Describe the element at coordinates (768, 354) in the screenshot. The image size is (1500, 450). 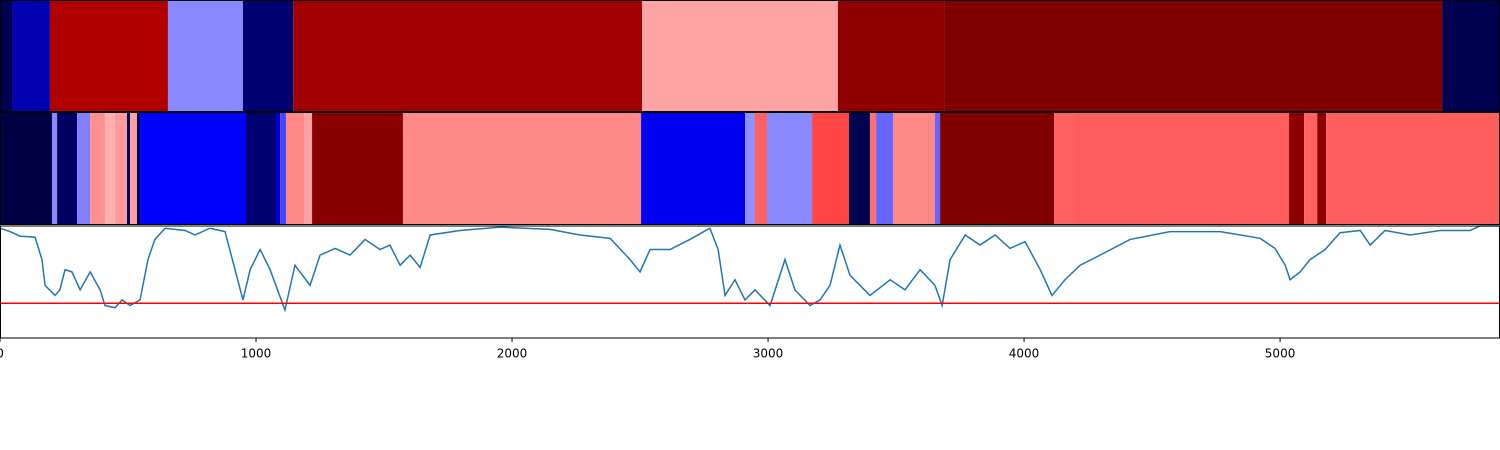
I see `x-tick-label: 3000` at that location.